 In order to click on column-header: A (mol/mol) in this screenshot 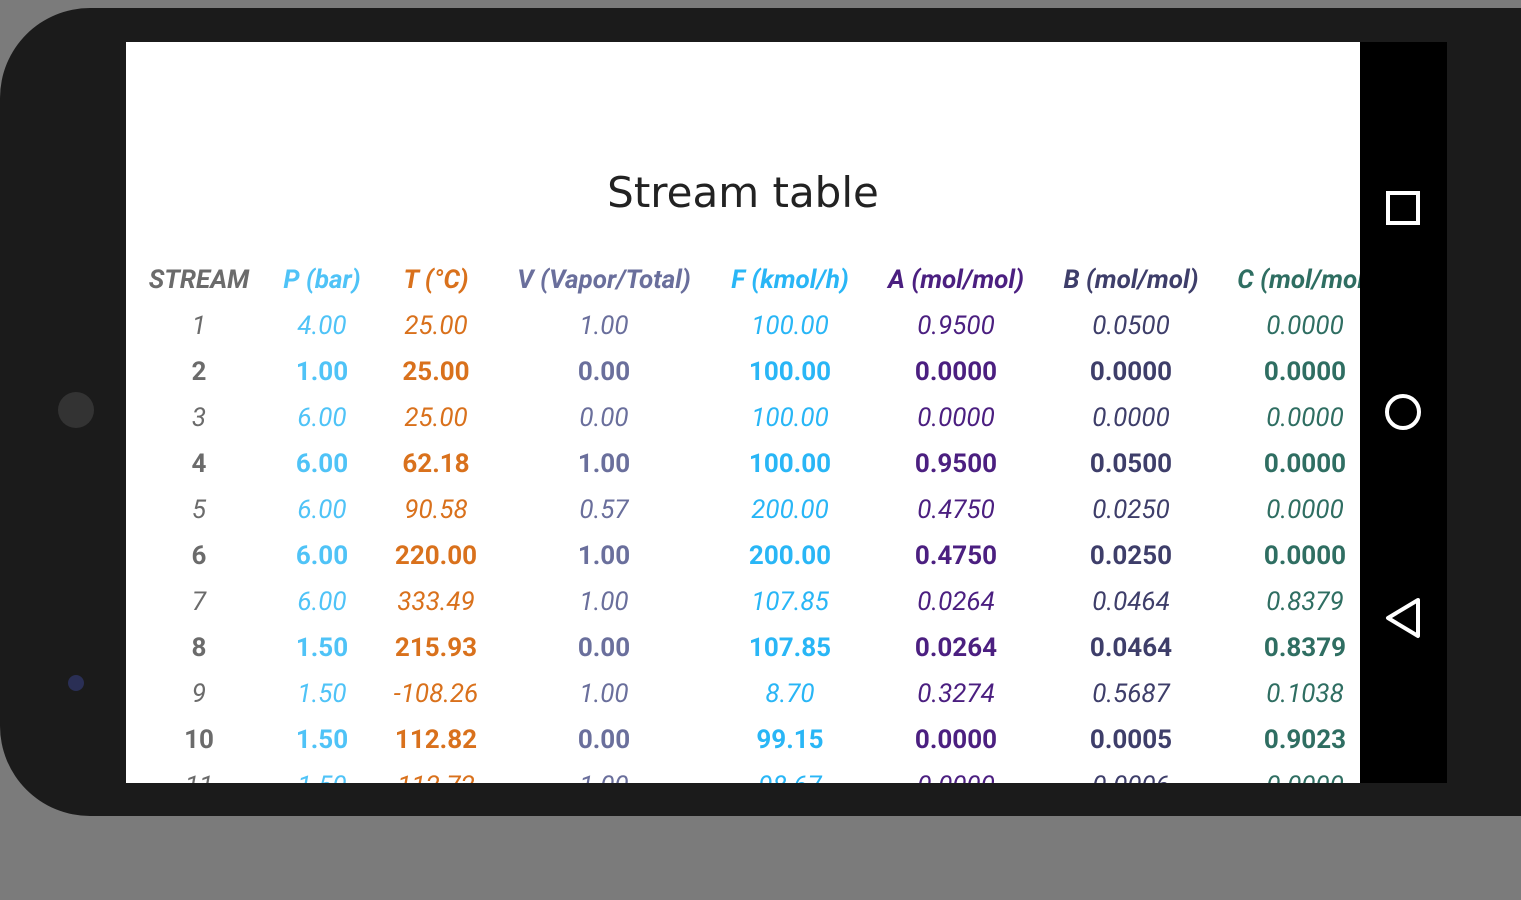, I will do `click(956, 280)`.